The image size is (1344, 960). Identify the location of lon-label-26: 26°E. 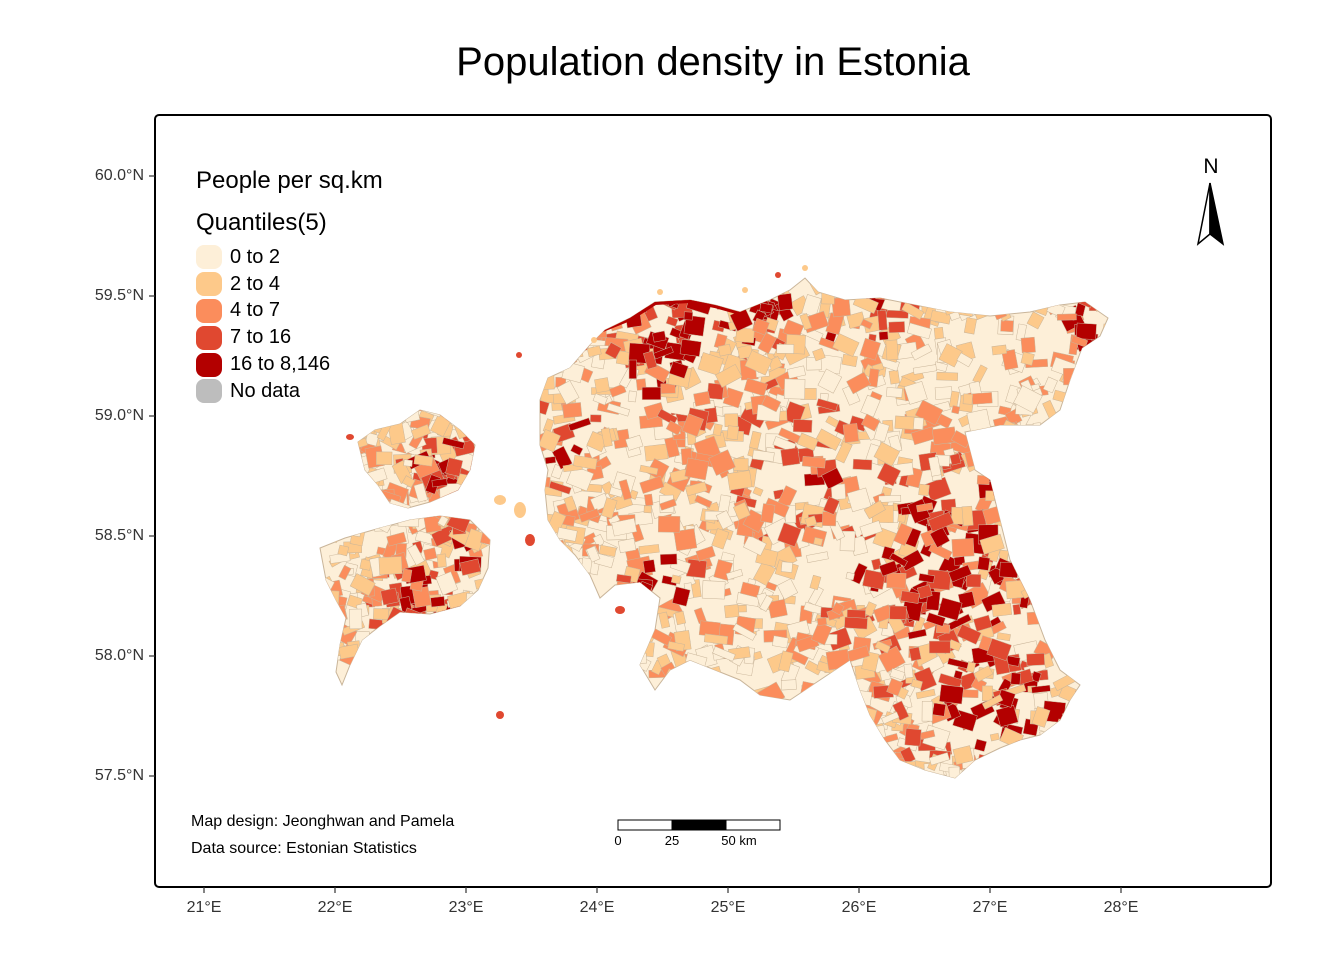
(859, 907).